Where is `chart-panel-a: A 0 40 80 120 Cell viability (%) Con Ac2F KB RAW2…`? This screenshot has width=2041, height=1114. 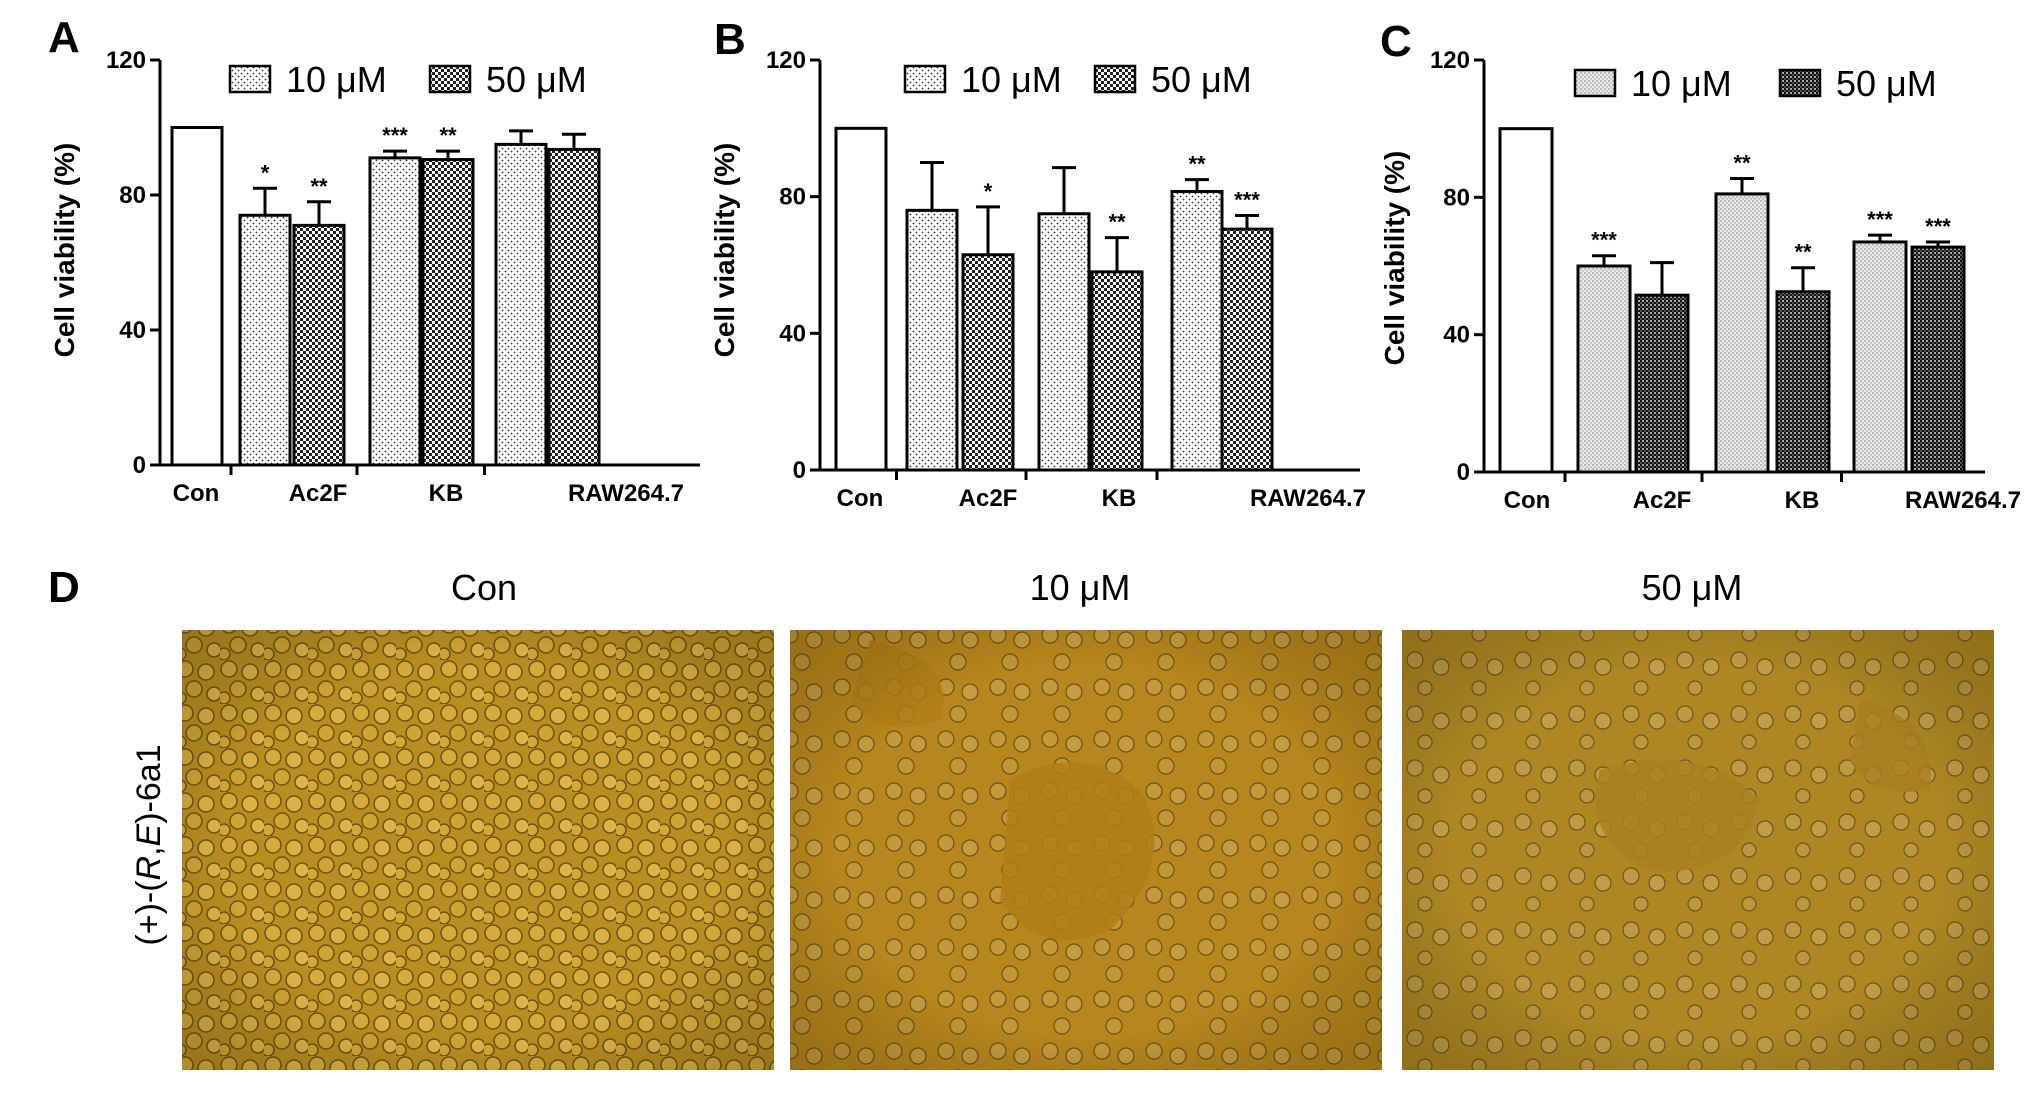
chart-panel-a: A 0 40 80 120 Cell viability (%) Con Ac2F KB RAW2… is located at coordinates (374, 260).